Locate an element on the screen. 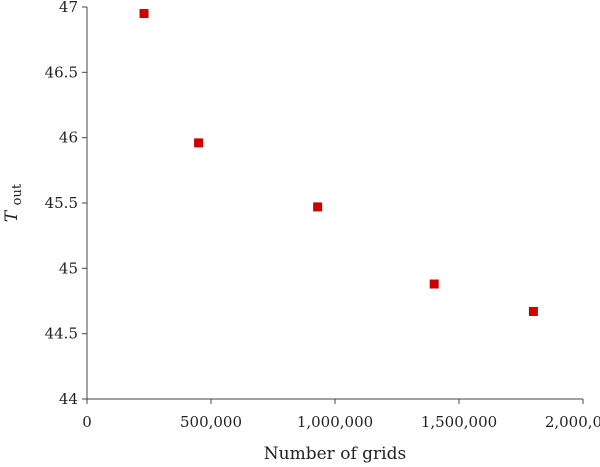 The image size is (600, 467). y-tick-label: 46 is located at coordinates (68, 138).